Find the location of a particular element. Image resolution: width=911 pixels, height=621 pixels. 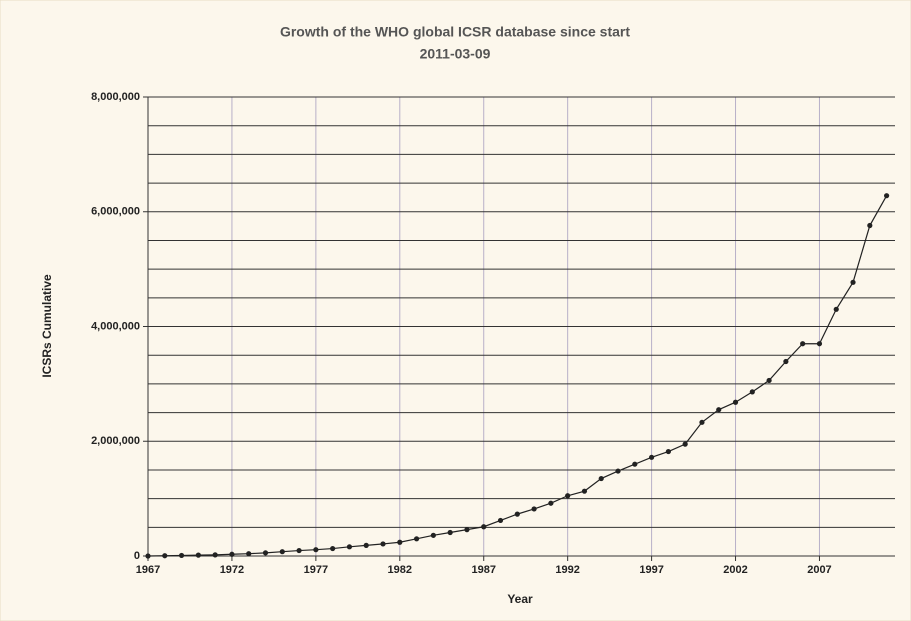

y-tick-label: 8,000,000 is located at coordinates (115, 97).